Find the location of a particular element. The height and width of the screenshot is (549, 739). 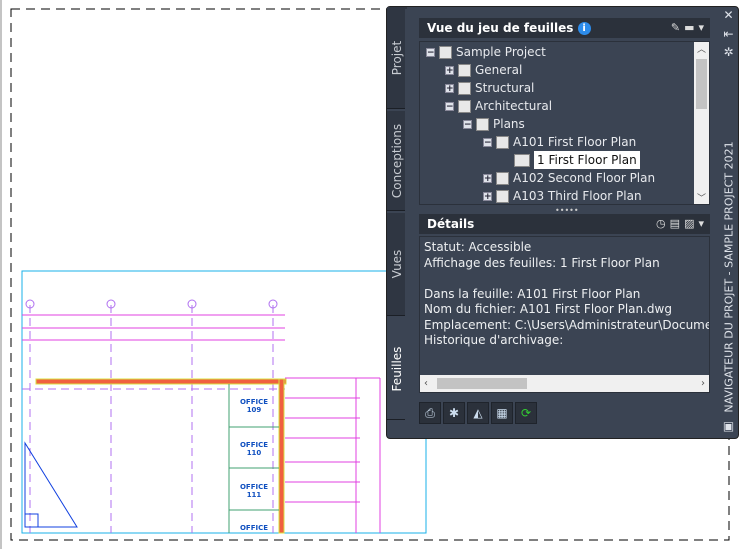

scroll-left-icon: ‹ is located at coordinates (426, 383).